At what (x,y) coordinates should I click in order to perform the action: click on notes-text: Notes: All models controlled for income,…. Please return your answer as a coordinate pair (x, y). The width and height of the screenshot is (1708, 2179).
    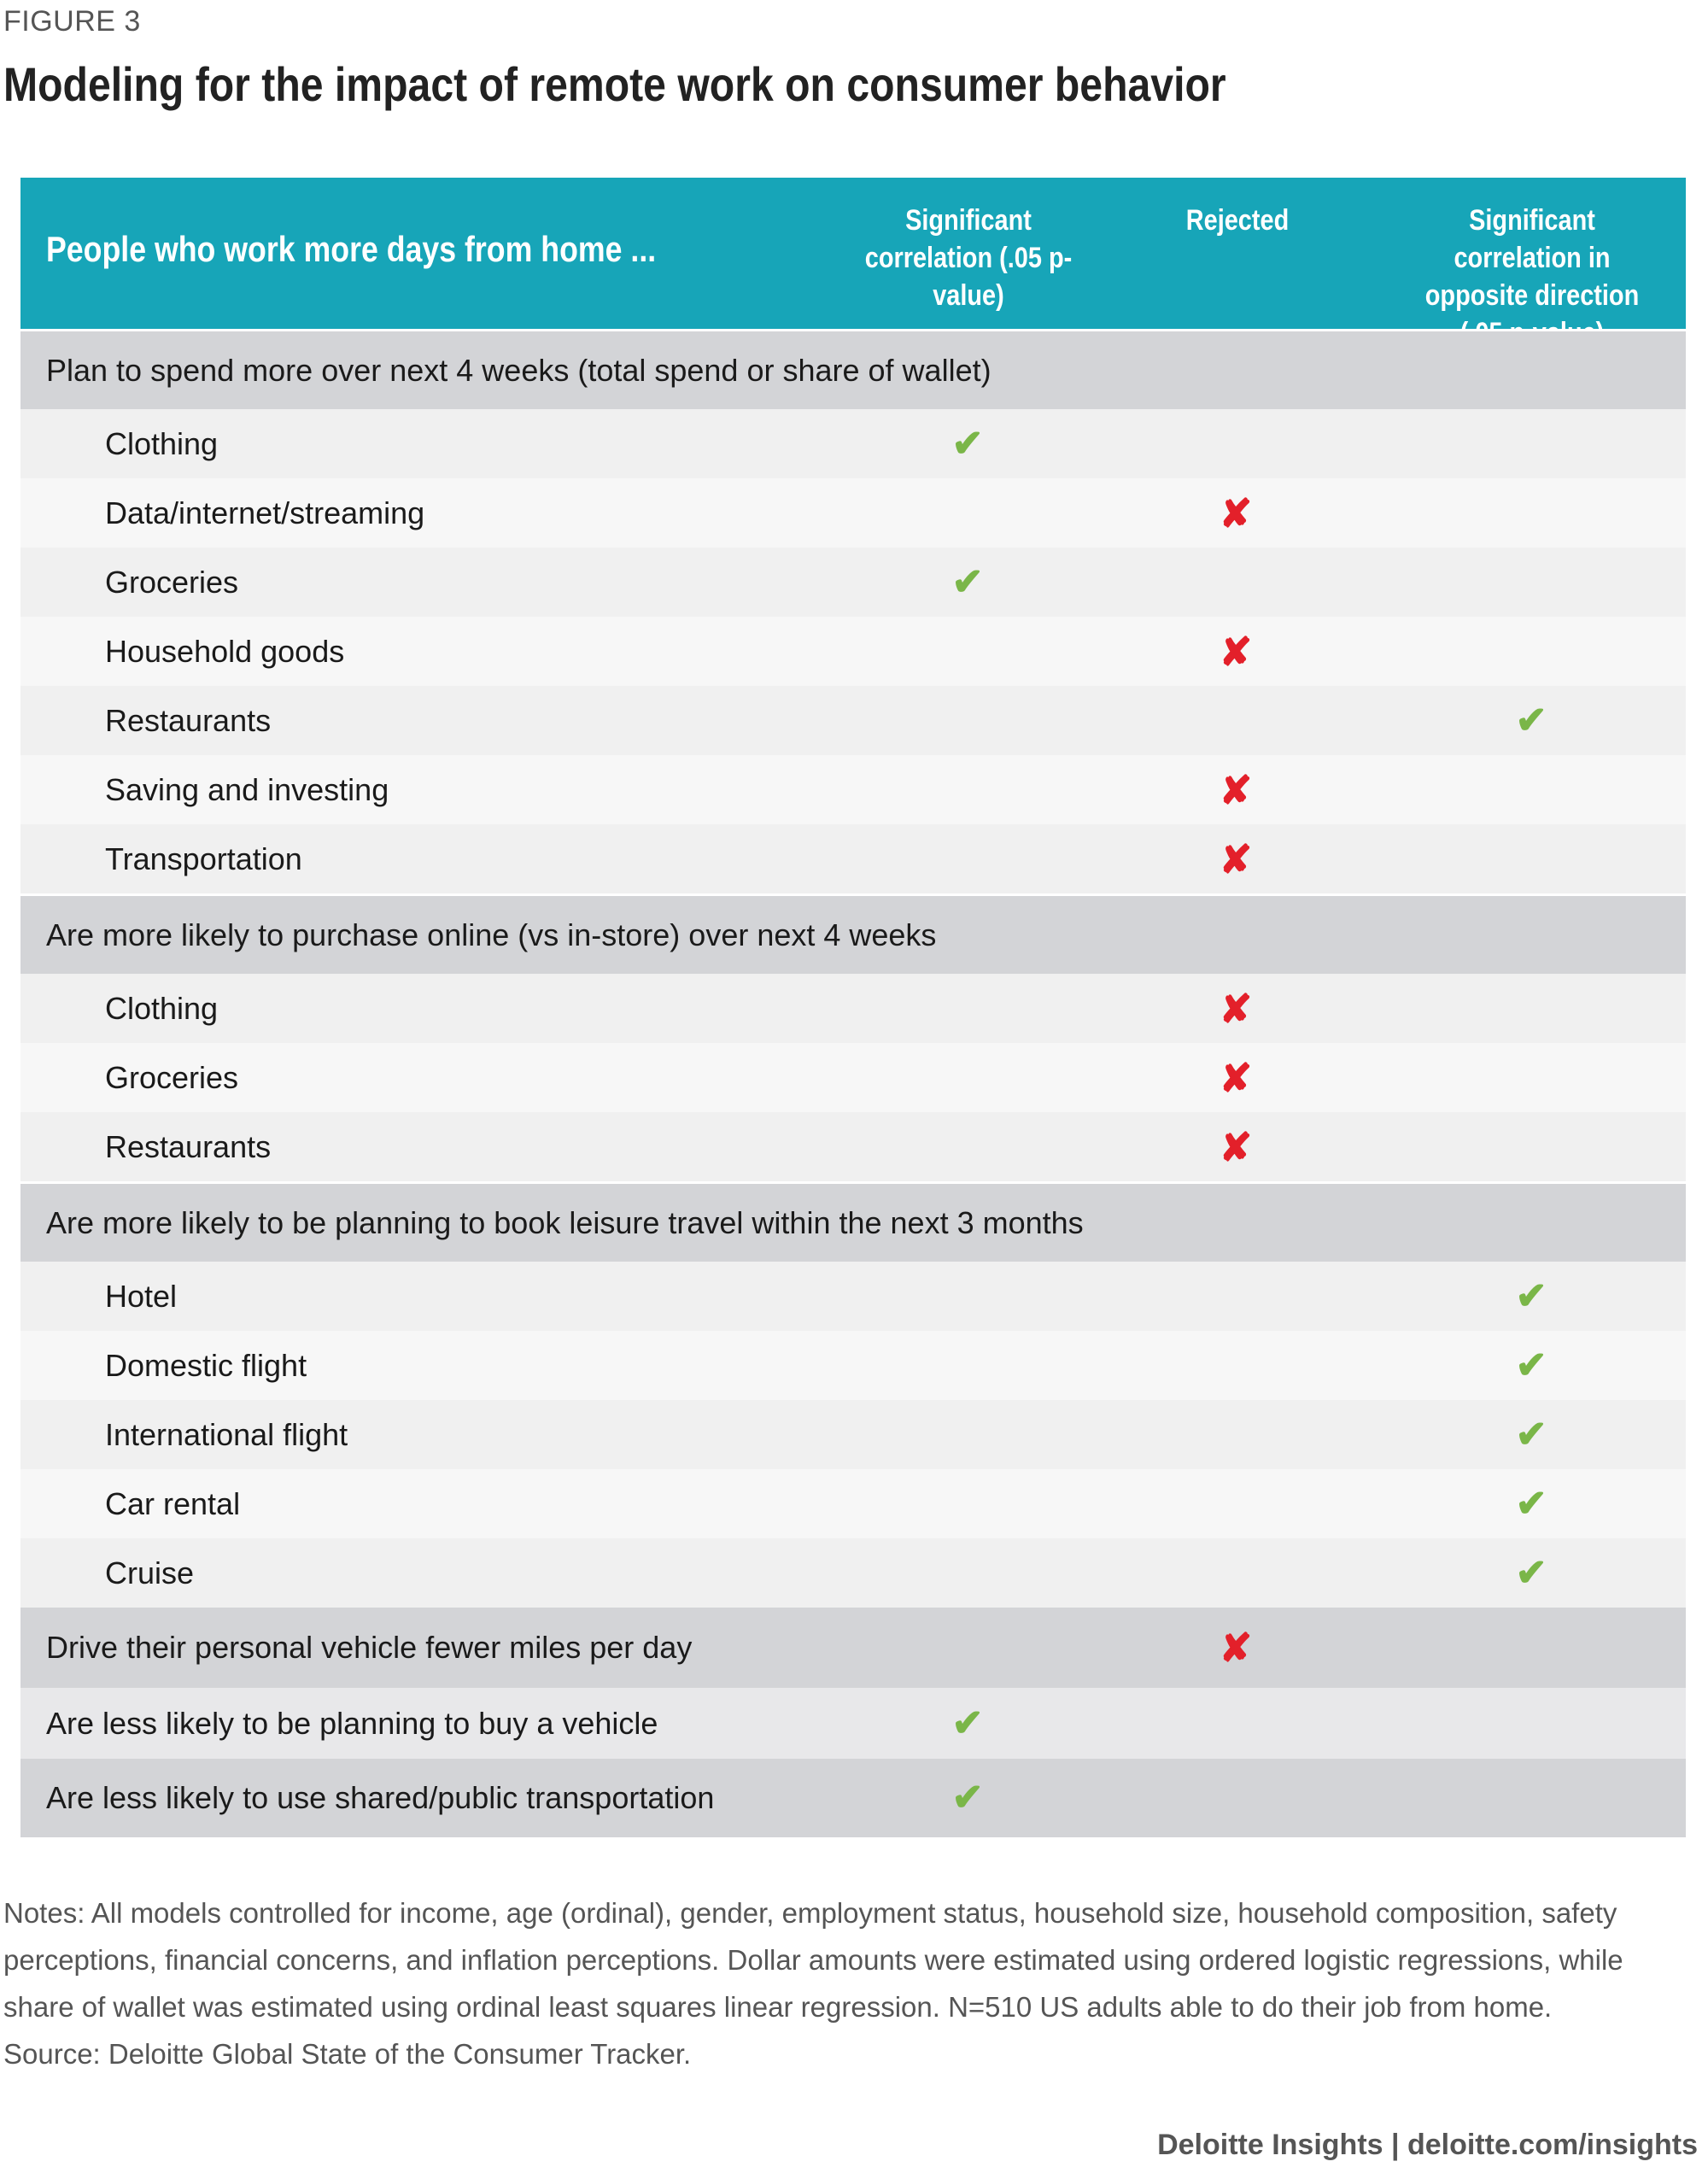
    Looking at the image, I should click on (813, 1960).